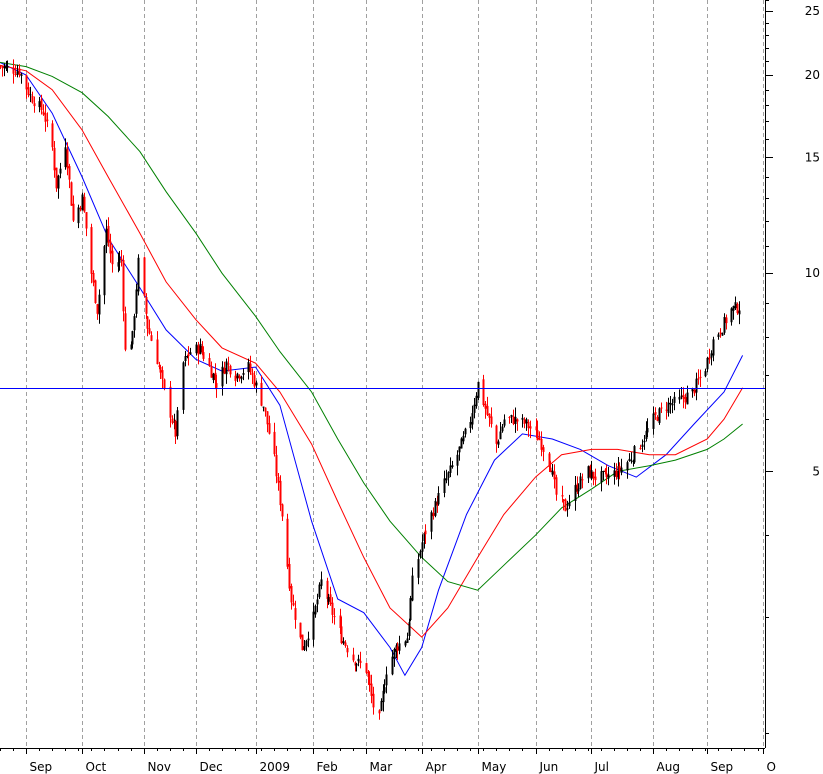 The width and height of the screenshot is (823, 774). What do you see at coordinates (812, 11) in the screenshot?
I see `y-tick-label: 25` at bounding box center [812, 11].